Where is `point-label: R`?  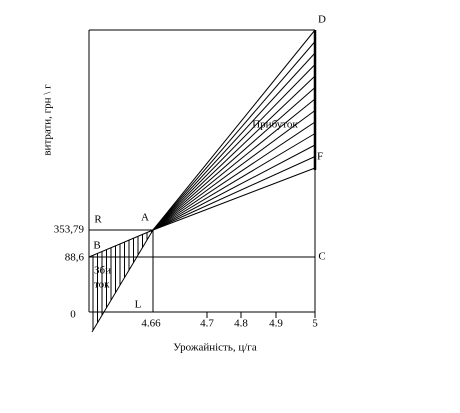 point-label: R is located at coordinates (98, 220).